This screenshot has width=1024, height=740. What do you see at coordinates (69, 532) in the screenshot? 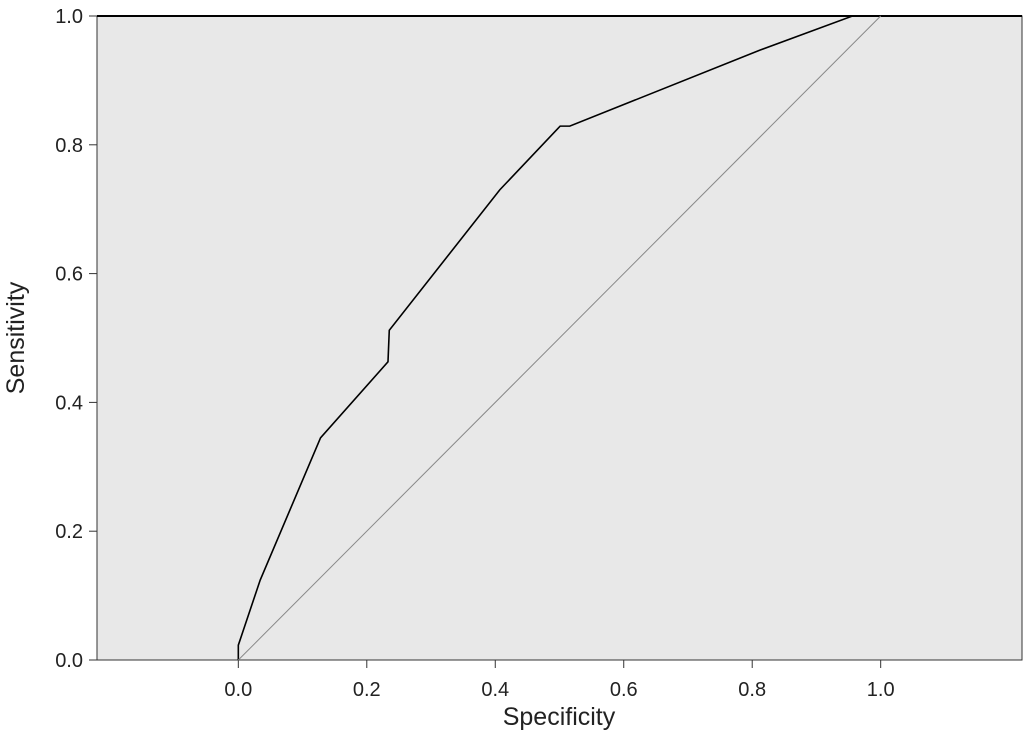
I see `y-tick-label: 0.2` at bounding box center [69, 532].